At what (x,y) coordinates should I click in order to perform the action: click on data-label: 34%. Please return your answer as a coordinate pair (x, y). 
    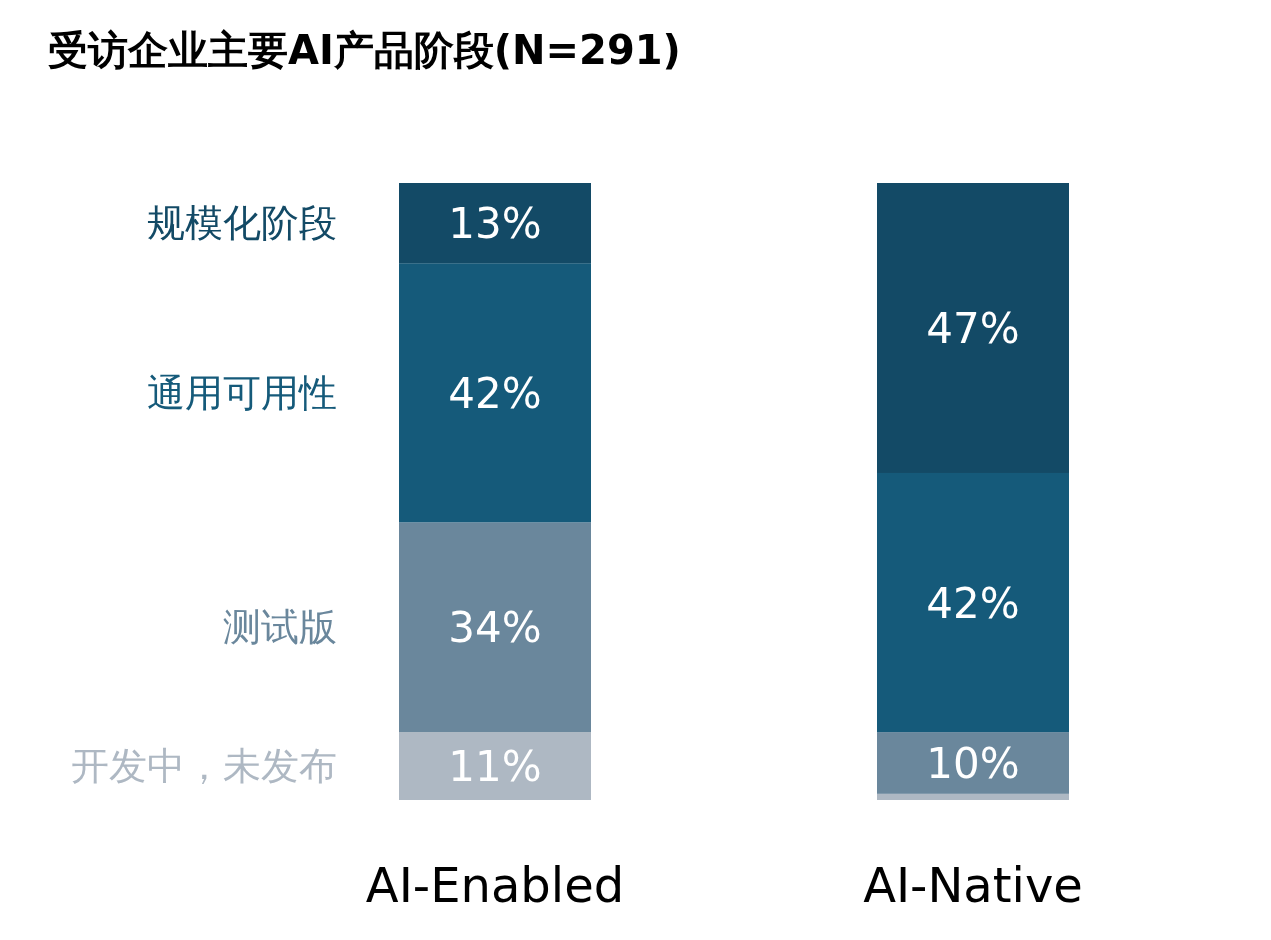
    Looking at the image, I should click on (495, 628).